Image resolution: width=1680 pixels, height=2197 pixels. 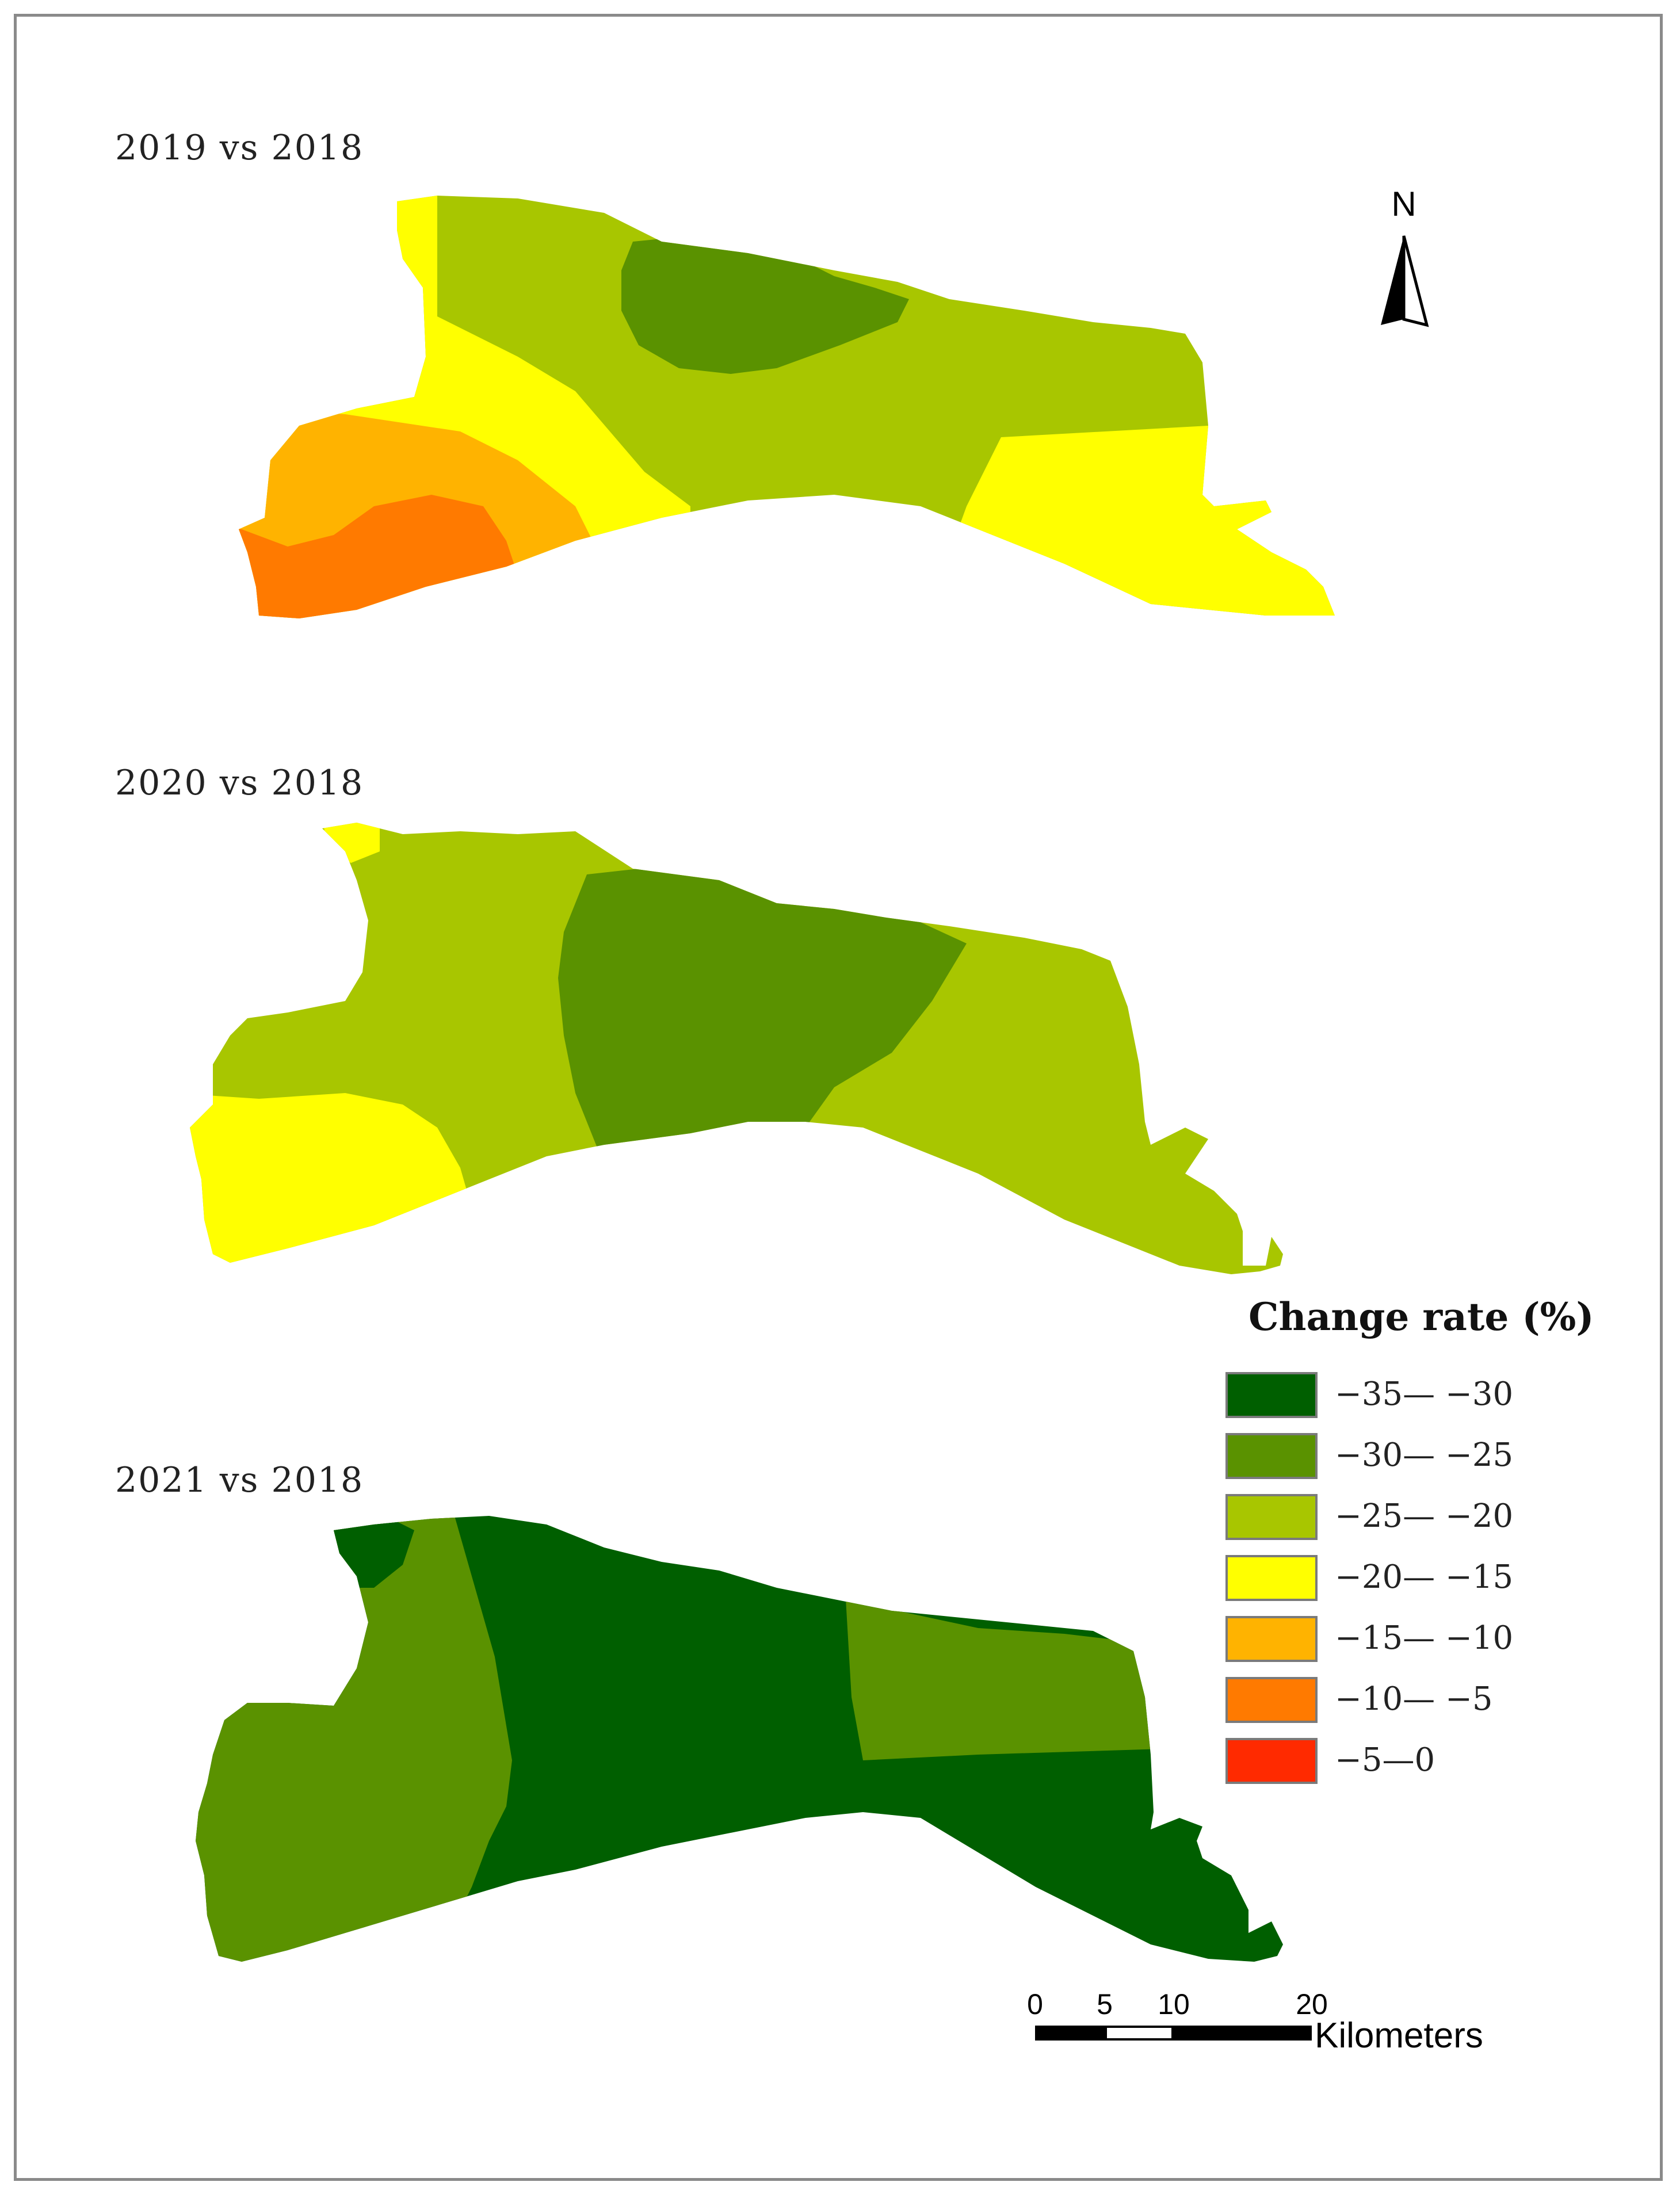 I want to click on legend-item: −30— −25, so click(x=1426, y=1458).